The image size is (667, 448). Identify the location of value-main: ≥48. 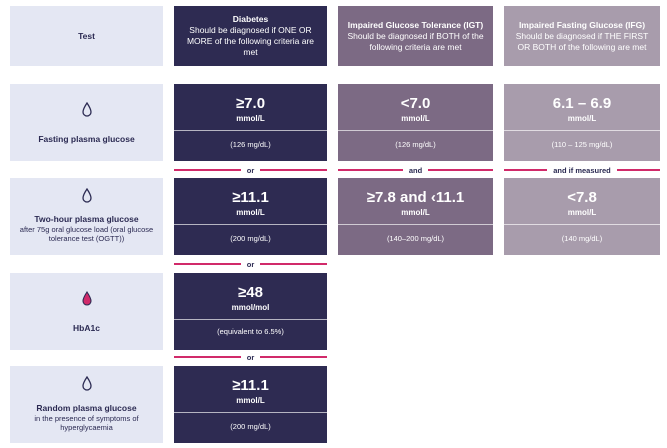
(250, 292).